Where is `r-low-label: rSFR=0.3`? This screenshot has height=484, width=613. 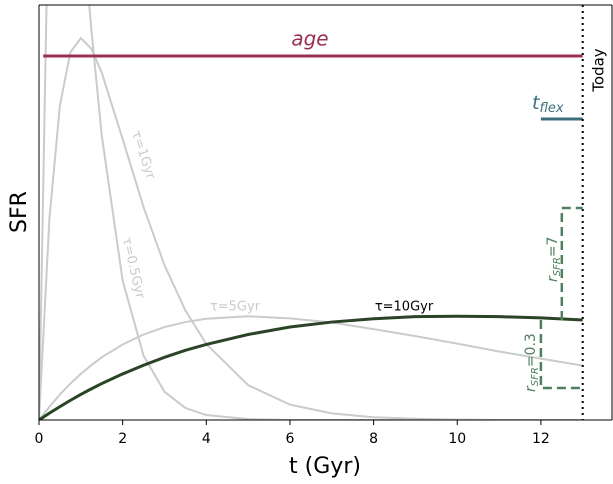 r-low-label: rSFR=0.3 is located at coordinates (532, 362).